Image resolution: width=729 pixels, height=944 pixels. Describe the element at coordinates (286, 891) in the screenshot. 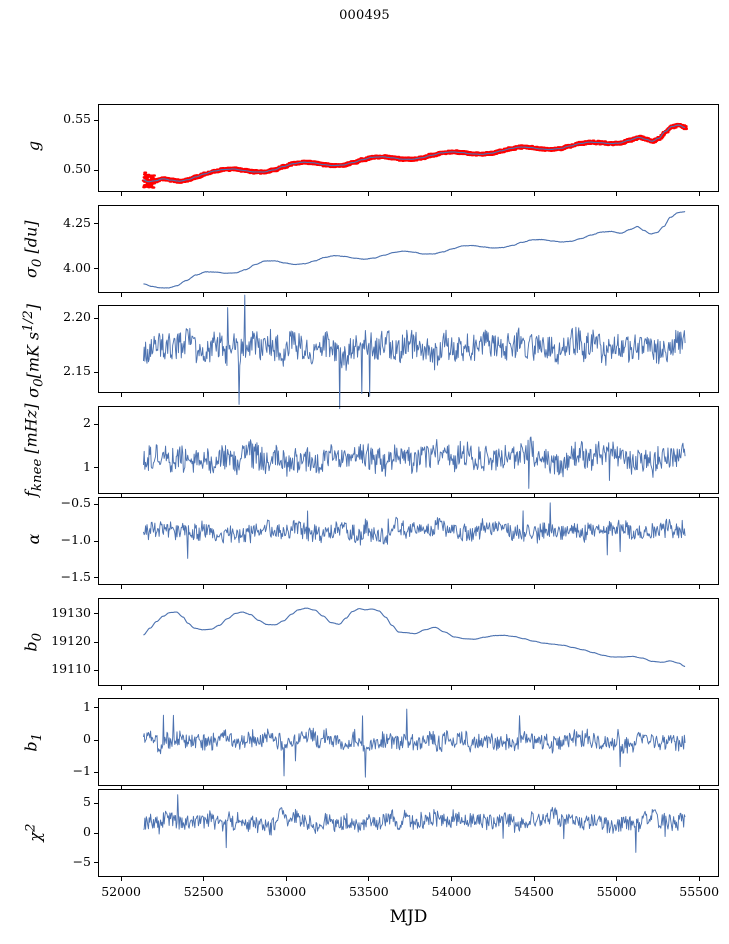

I see `x-tick-label: 53000` at that location.